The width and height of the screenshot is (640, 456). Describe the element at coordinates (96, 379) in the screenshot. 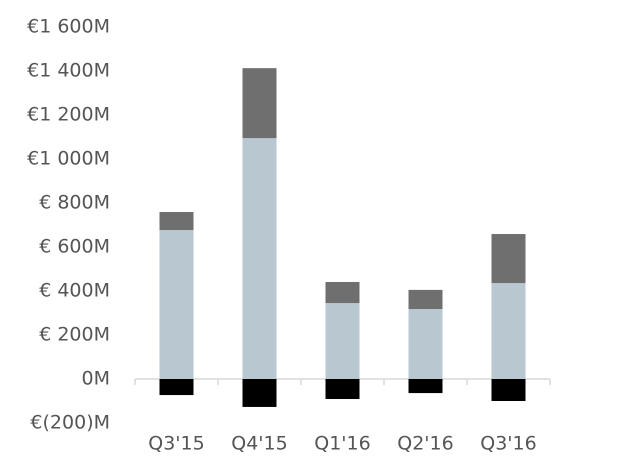

I see `y-tick-label: 0M` at that location.